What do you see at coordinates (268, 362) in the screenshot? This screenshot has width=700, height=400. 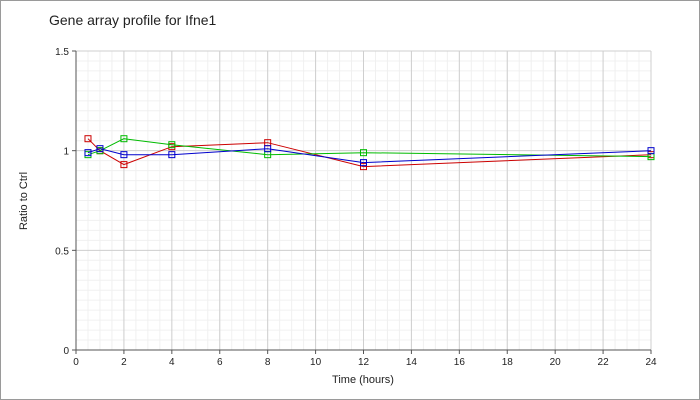 I see `x-tick-label: 8` at bounding box center [268, 362].